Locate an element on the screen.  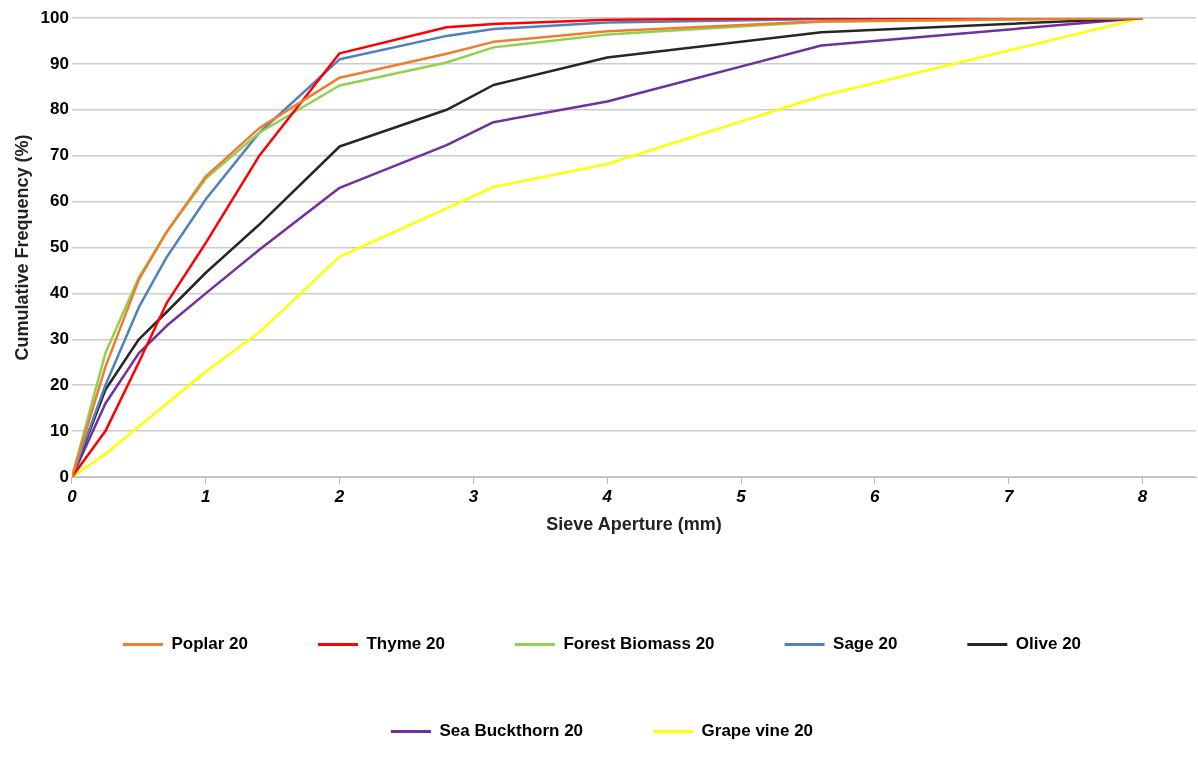
y-tick-label: 70 is located at coordinates (59, 155).